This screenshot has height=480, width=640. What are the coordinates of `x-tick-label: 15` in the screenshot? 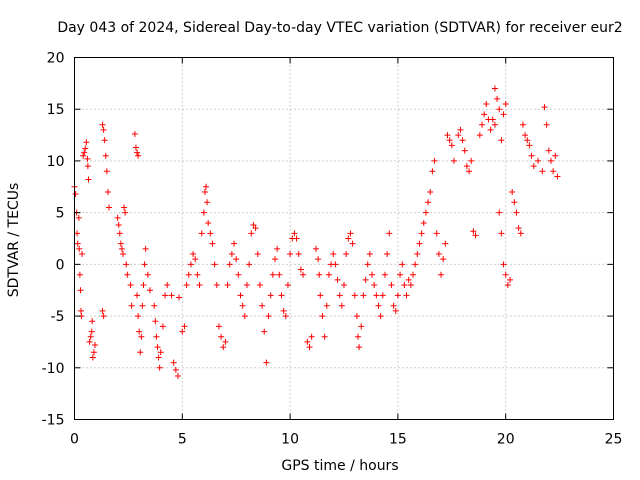 It's located at (398, 440).